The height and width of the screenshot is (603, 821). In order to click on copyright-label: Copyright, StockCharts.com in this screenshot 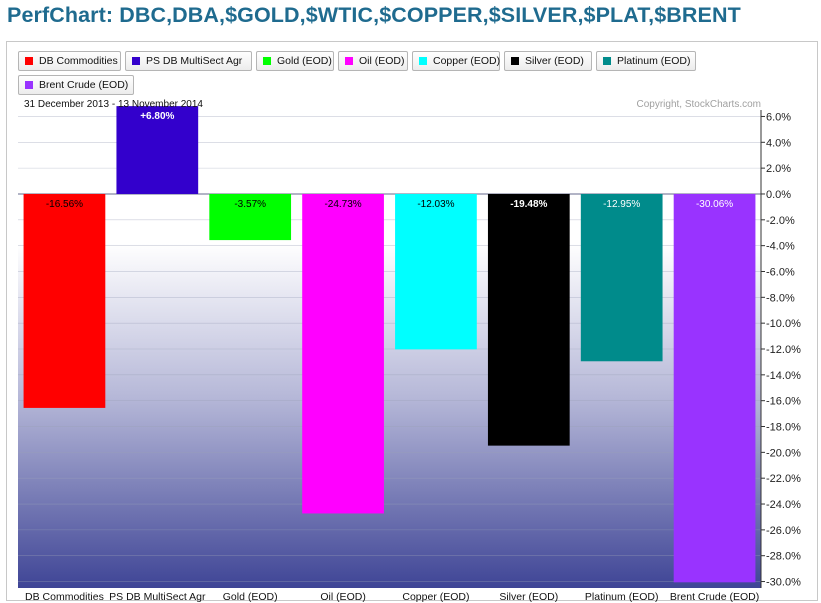, I will do `click(699, 104)`.